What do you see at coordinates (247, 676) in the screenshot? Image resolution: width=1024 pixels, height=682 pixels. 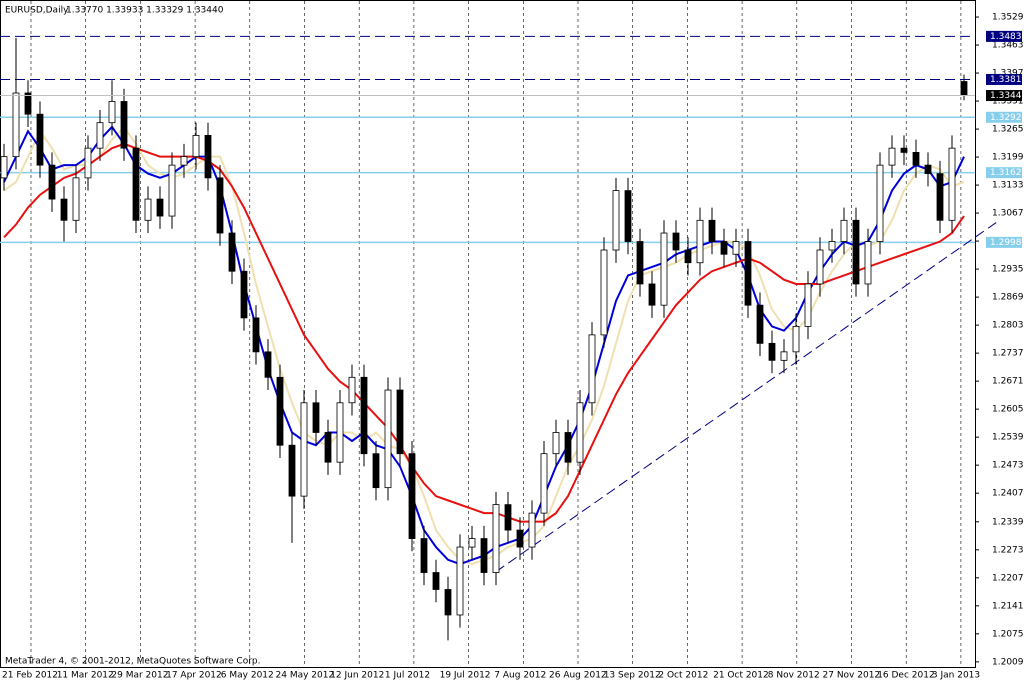 I see `x-tick-label: 6 May 2012` at bounding box center [247, 676].